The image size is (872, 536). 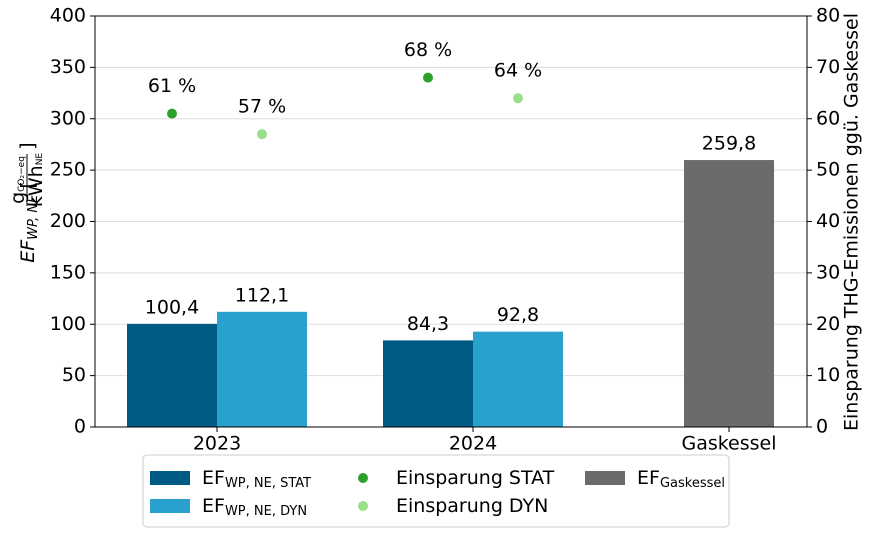 I want to click on bar-value-label: 84,3, so click(x=428, y=324).